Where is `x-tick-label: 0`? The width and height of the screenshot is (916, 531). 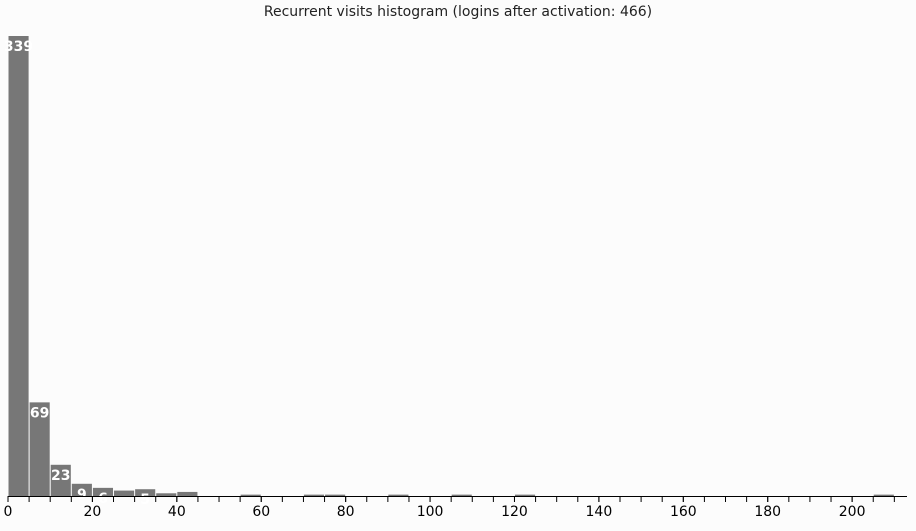
x-tick-label: 0 is located at coordinates (8, 512).